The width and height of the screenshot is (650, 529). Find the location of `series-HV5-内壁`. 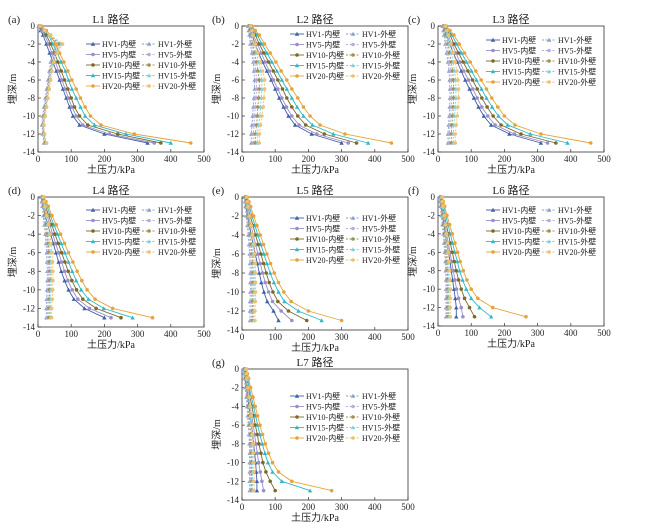

series-HV5-内壁 is located at coordinates (76, 257).